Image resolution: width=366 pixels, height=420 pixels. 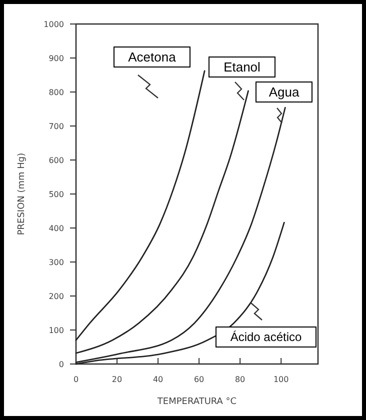 I want to click on y-tick-label: 600, so click(x=56, y=160).